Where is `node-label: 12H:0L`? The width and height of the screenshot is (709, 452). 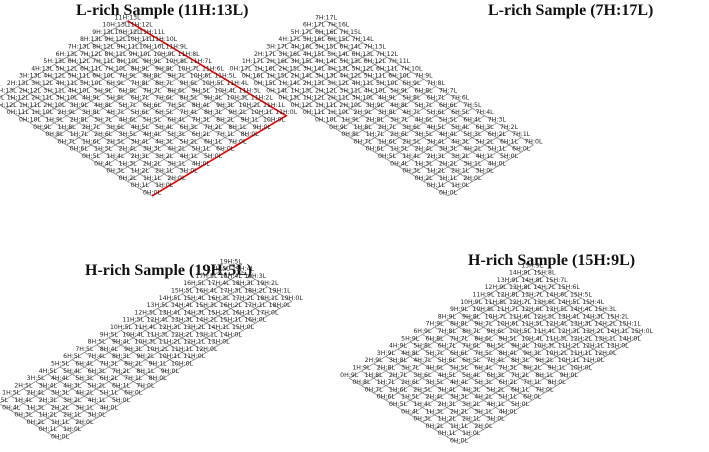 node-label: 12H:0L is located at coordinates (605, 353).